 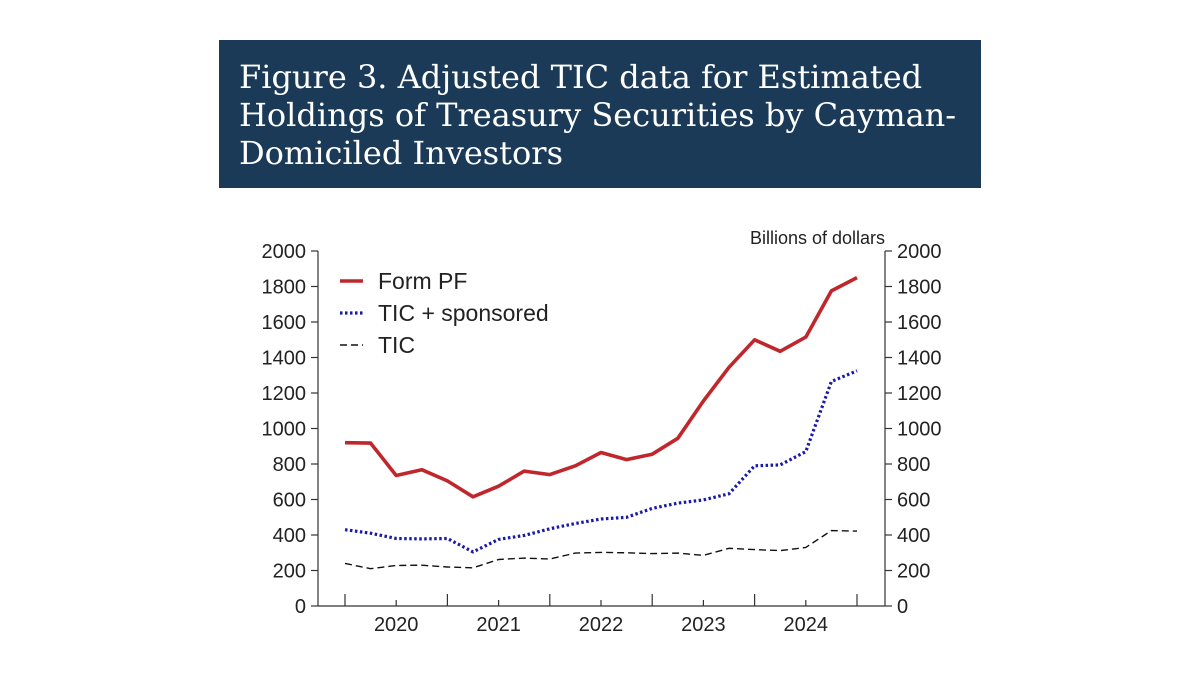 What do you see at coordinates (919, 288) in the screenshot?
I see `y-tick-label-right: 1800` at bounding box center [919, 288].